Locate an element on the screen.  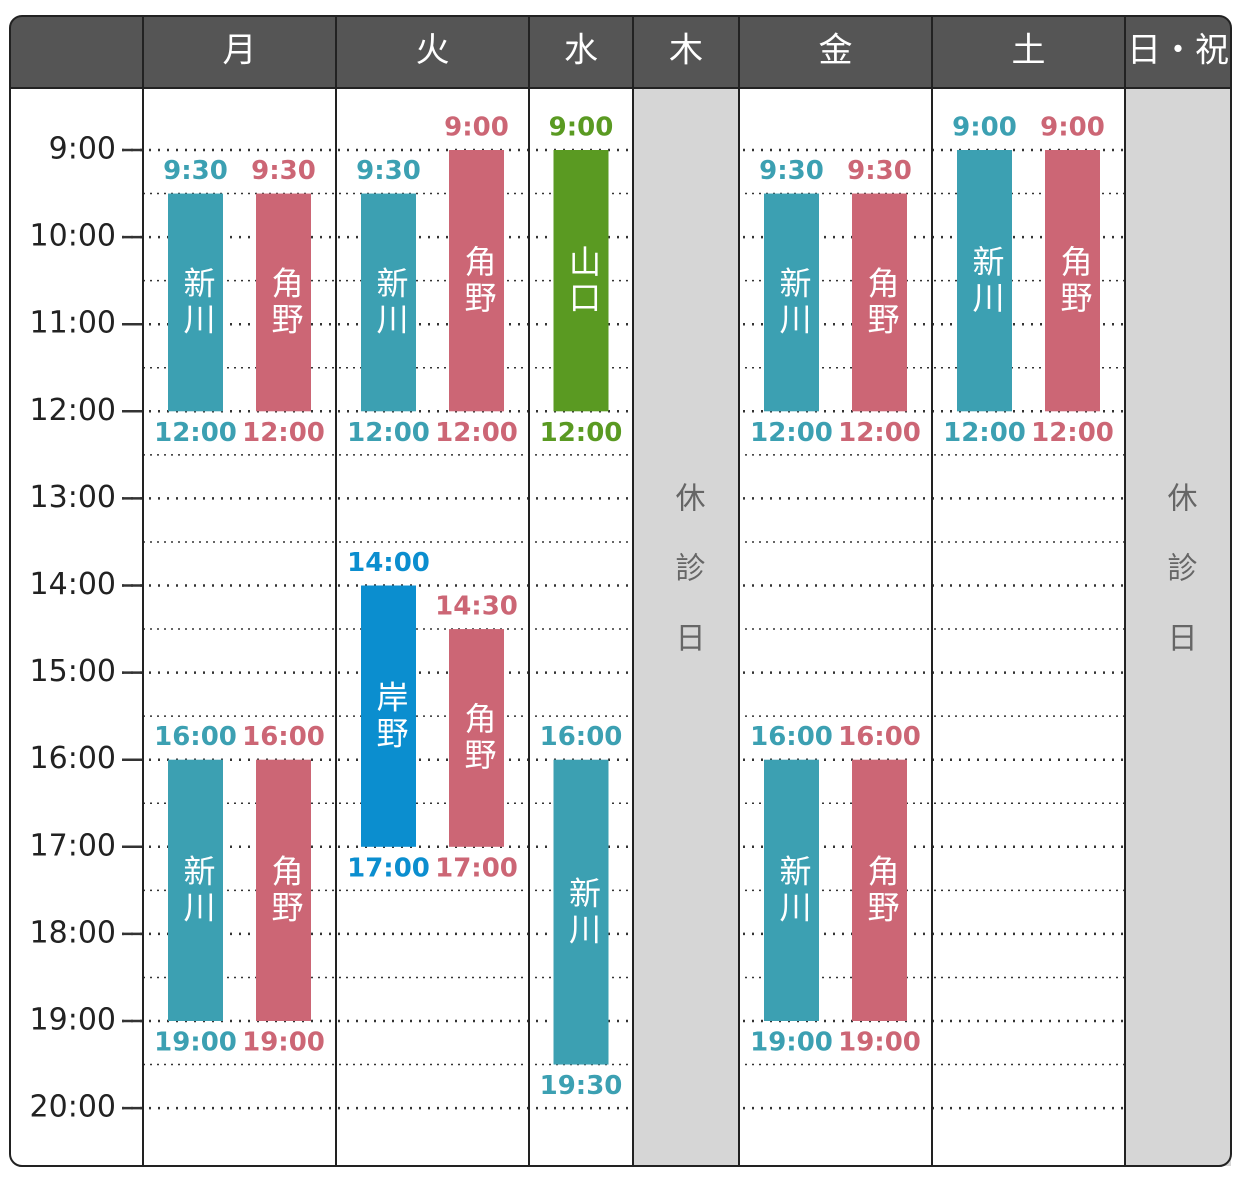
day-label: 土 is located at coordinates (1029, 51).